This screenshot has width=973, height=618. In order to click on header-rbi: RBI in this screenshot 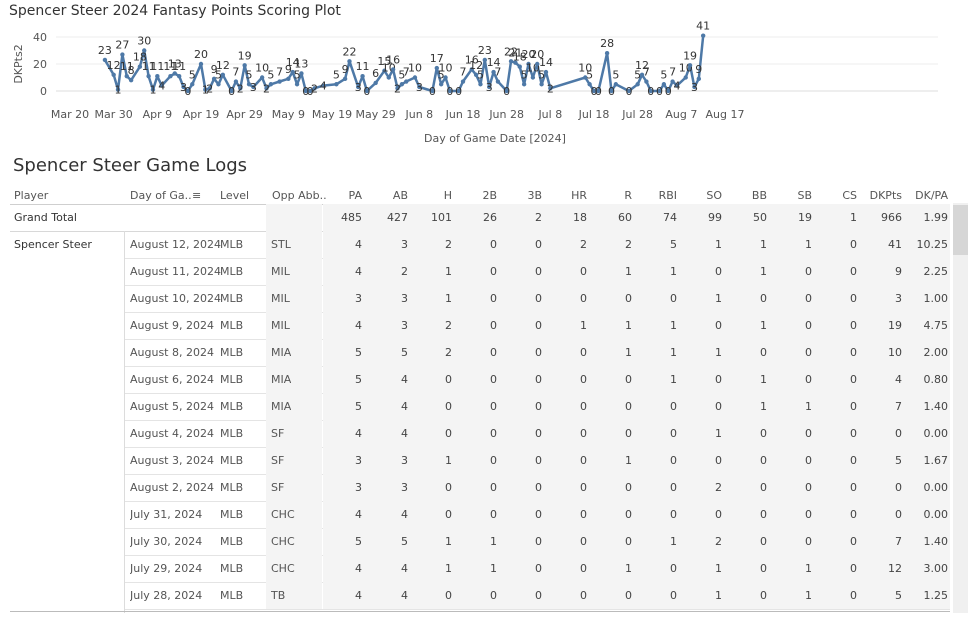, I will do `click(667, 195)`.